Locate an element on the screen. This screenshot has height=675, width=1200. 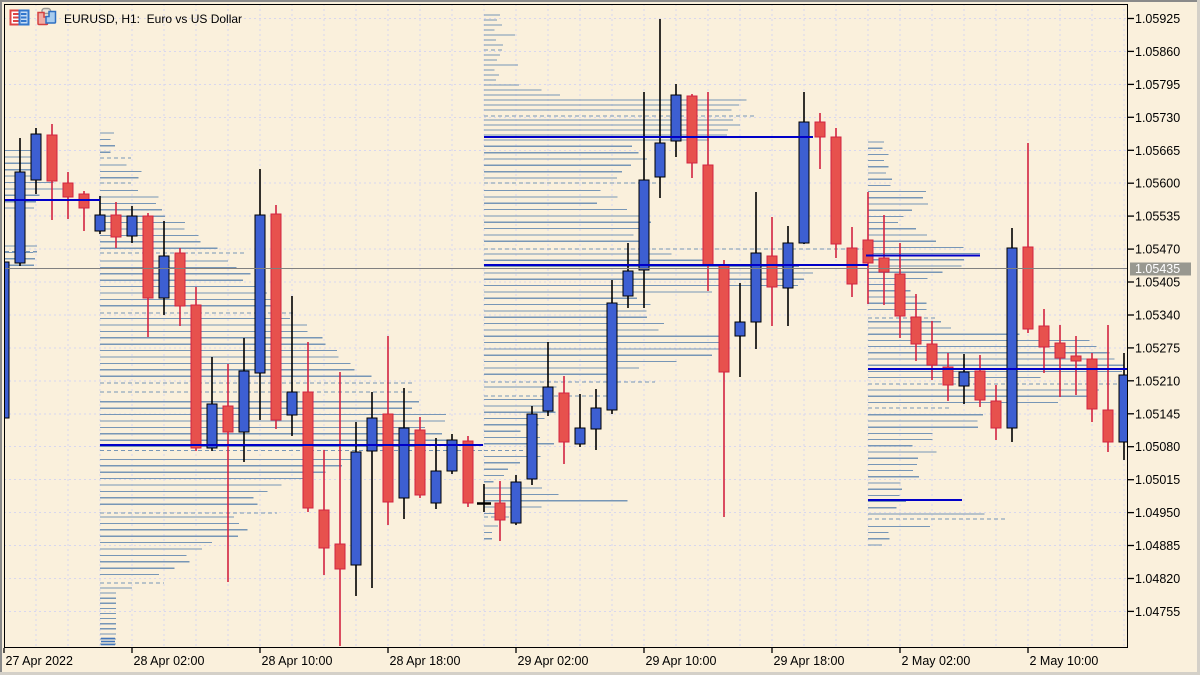
svg-text: 1.05080 is located at coordinates (1157, 447).